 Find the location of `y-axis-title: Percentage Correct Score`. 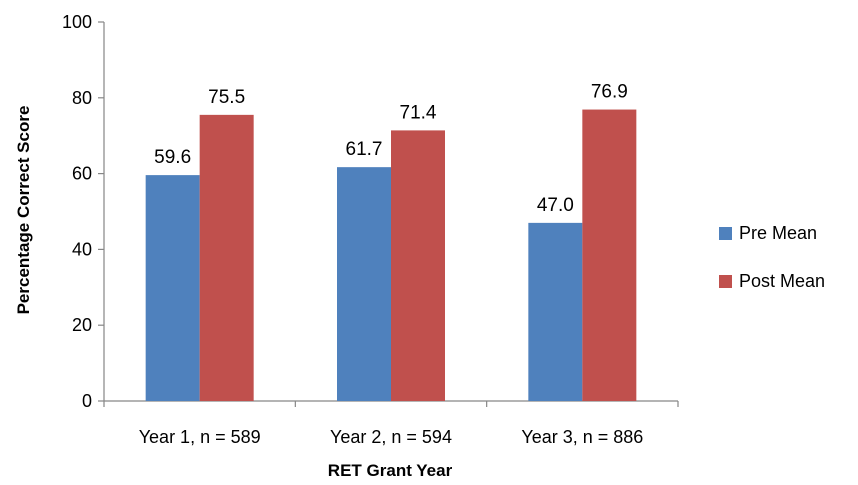

y-axis-title: Percentage Correct Score is located at coordinates (23, 210).